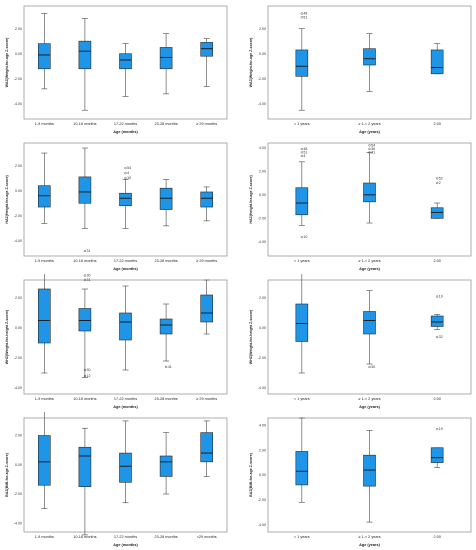 The height and width of the screenshot is (550, 476). What do you see at coordinates (44, 261) in the screenshot?
I see `x-category-label: 1-9 months` at bounding box center [44, 261].